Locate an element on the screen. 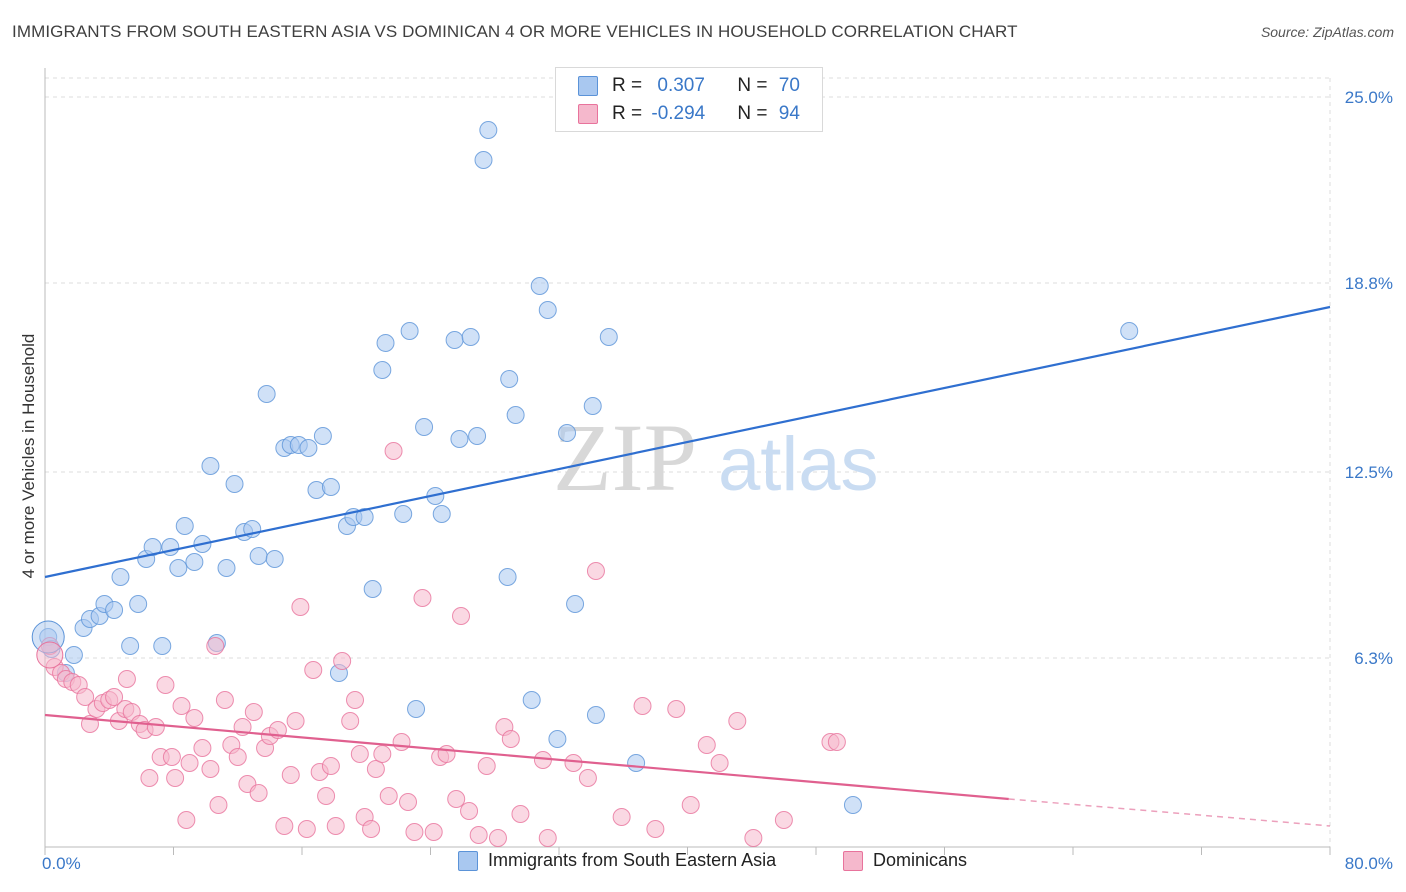 This screenshot has height=892, width=1406. legend-row-asia: R = 0.307 N = 70 is located at coordinates (689, 86).